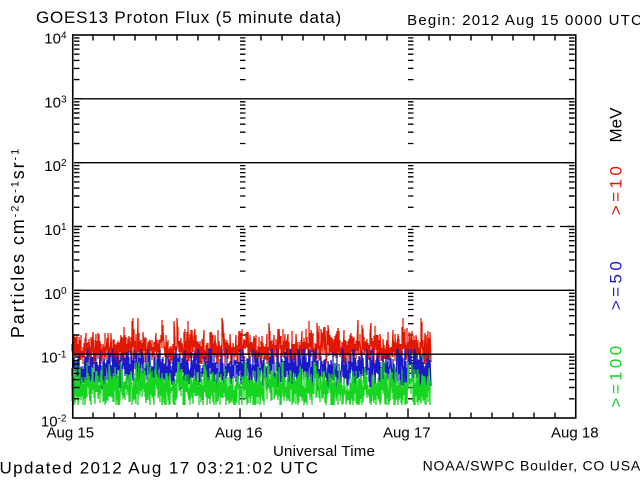  Describe the element at coordinates (616, 374) in the screenshot. I see `svg-text: >=100` at that location.